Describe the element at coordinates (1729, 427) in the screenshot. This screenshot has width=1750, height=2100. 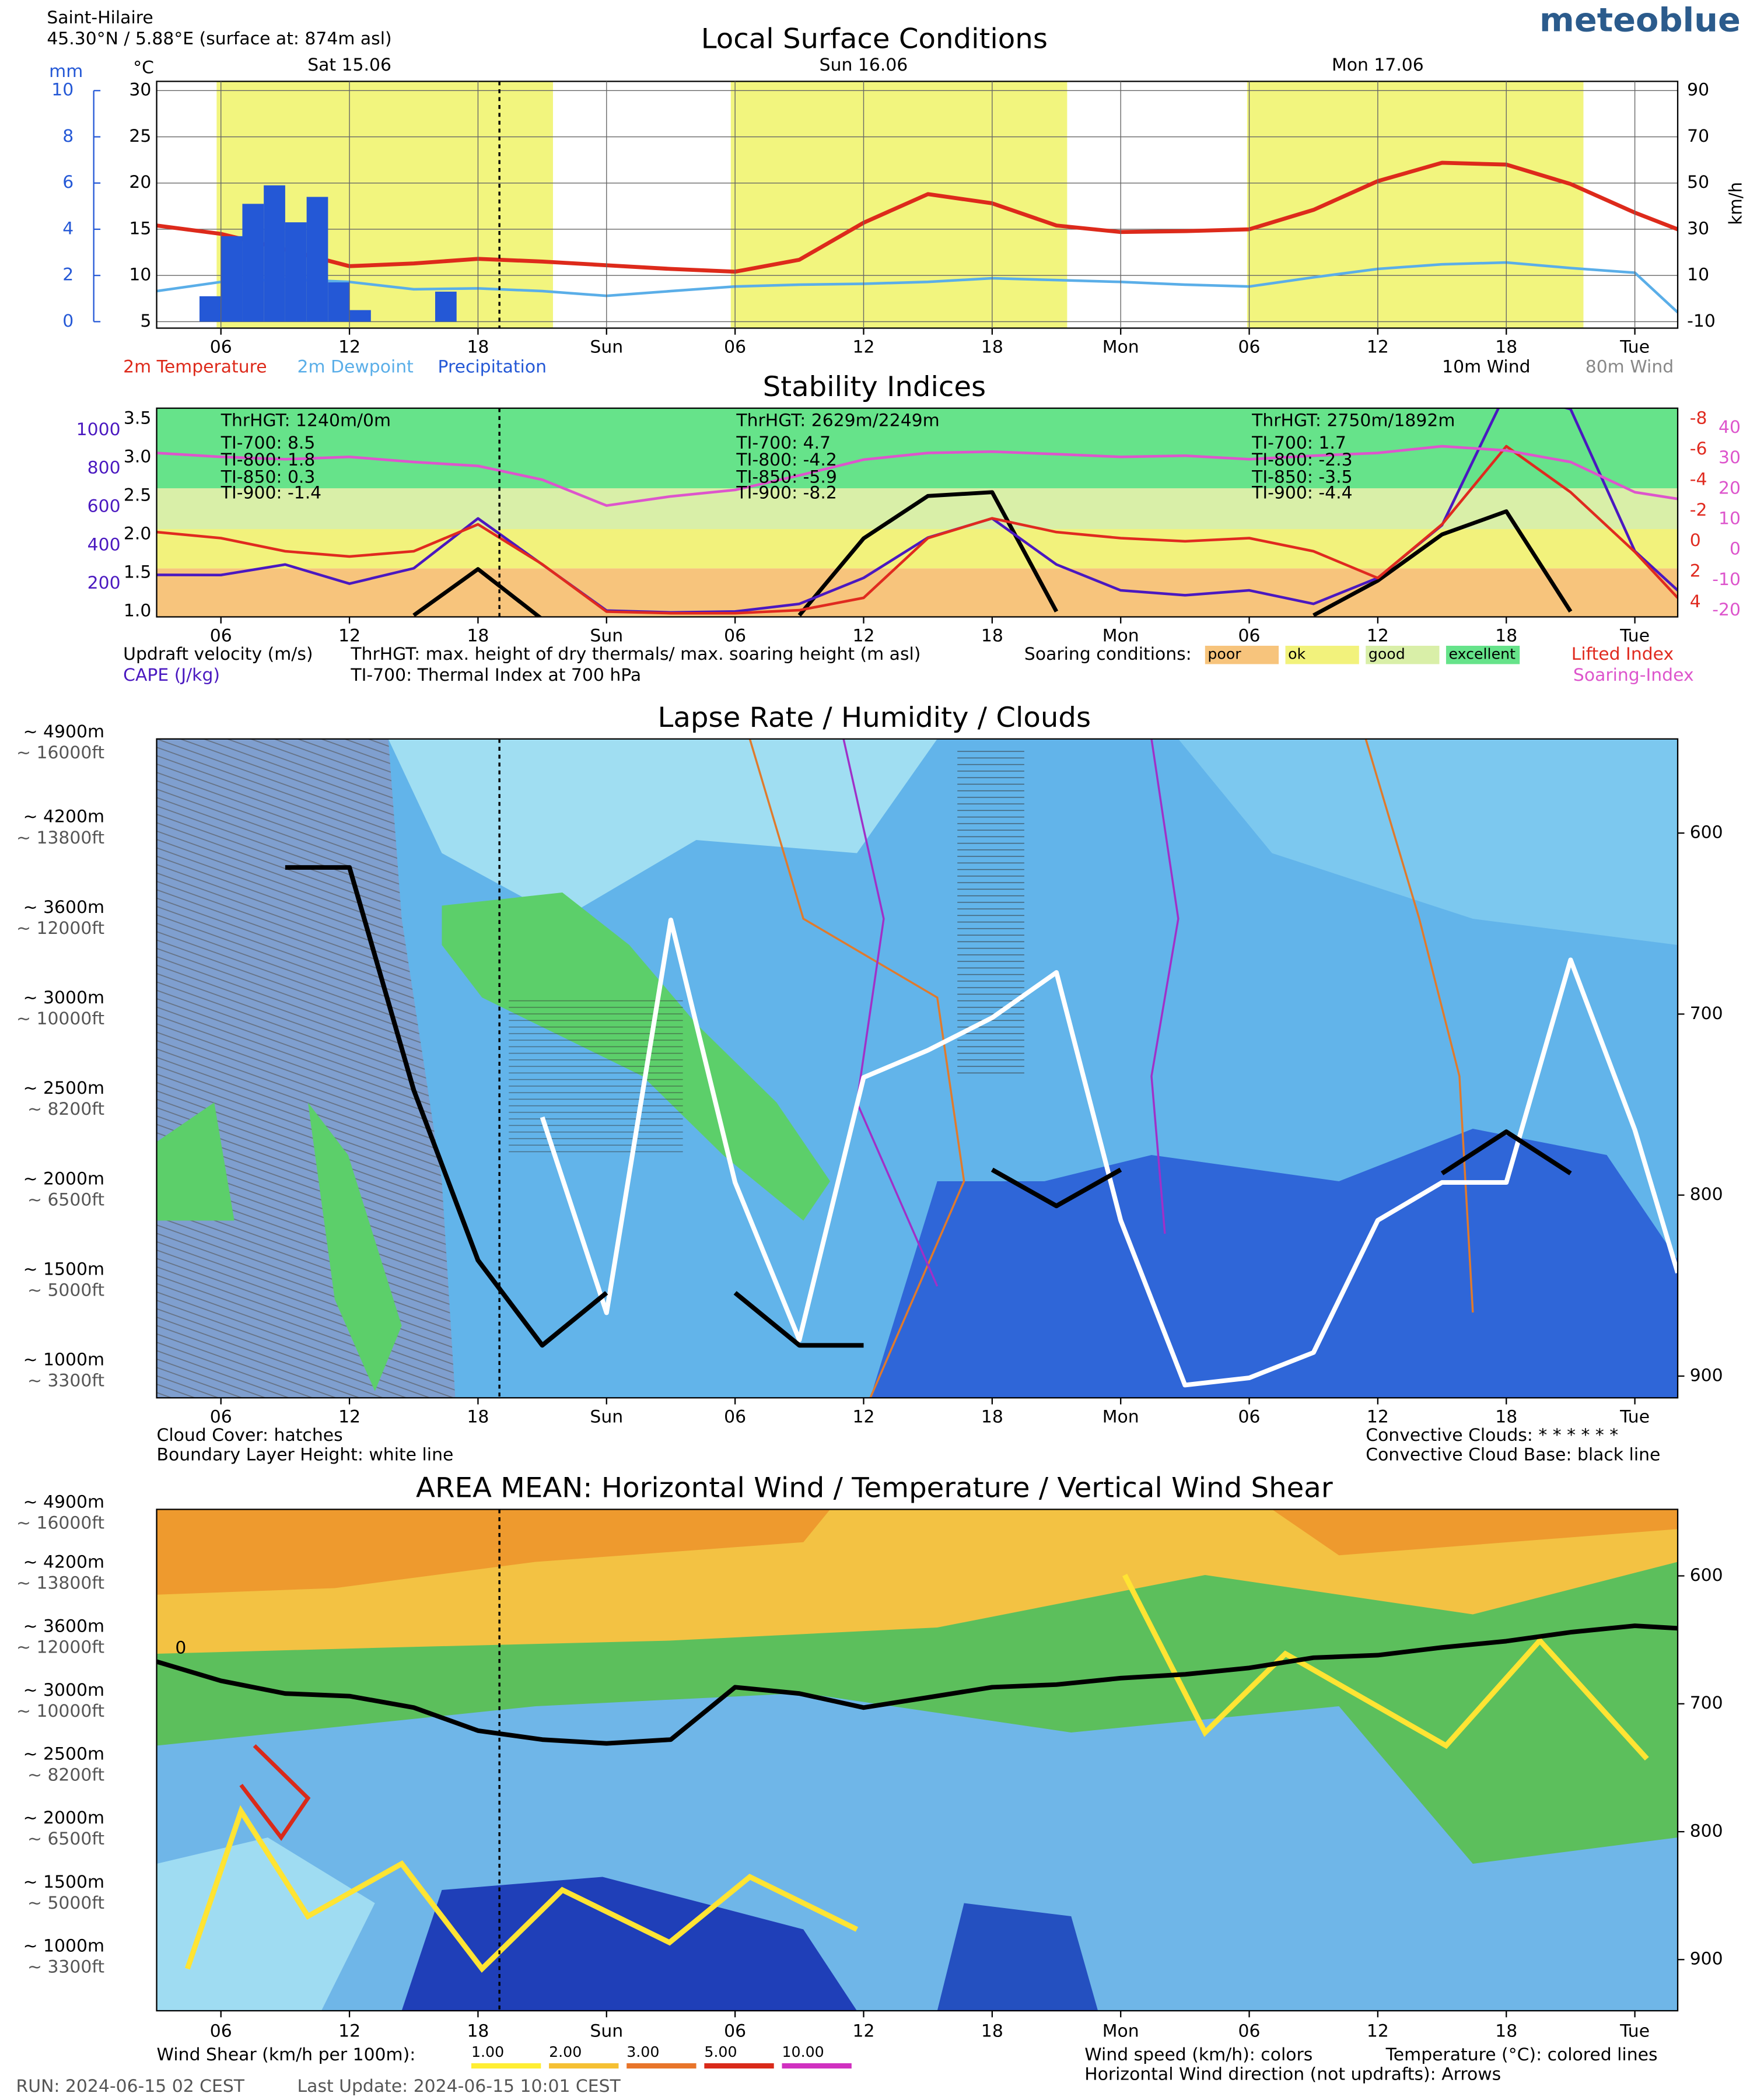
I see `y4-tick-label: 40` at that location.